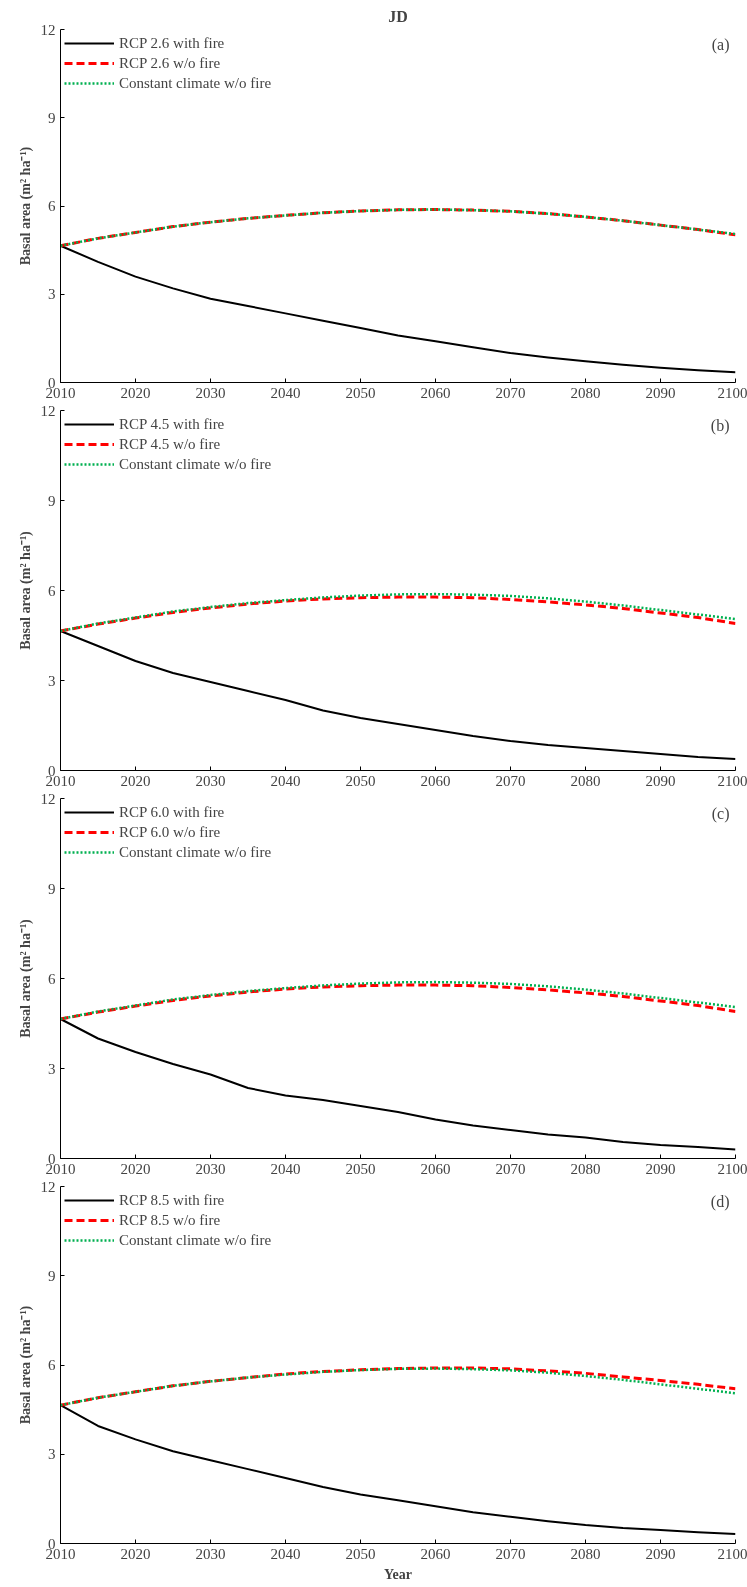 The width and height of the screenshot is (747, 1587). Describe the element at coordinates (720, 44) in the screenshot. I see `annotation: (a)` at that location.